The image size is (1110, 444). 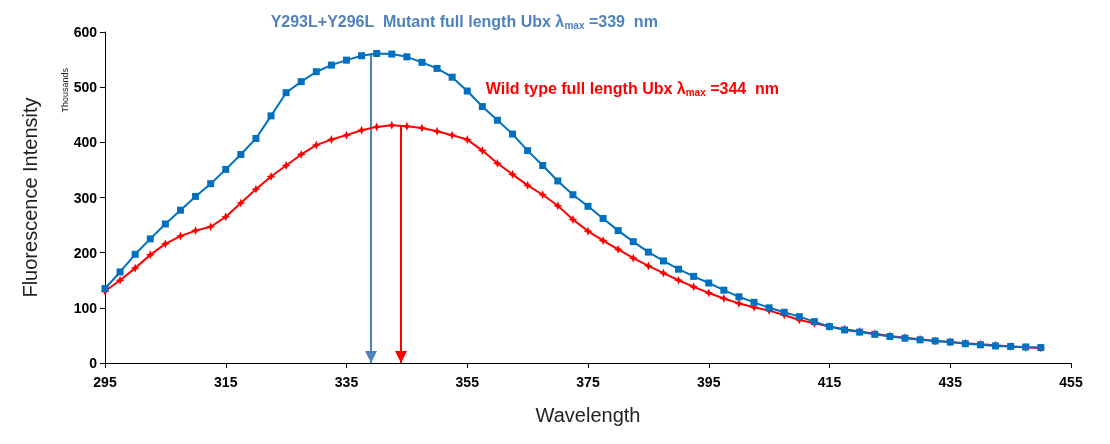 What do you see at coordinates (588, 415) in the screenshot?
I see `x-axis-title: Wavelength` at bounding box center [588, 415].